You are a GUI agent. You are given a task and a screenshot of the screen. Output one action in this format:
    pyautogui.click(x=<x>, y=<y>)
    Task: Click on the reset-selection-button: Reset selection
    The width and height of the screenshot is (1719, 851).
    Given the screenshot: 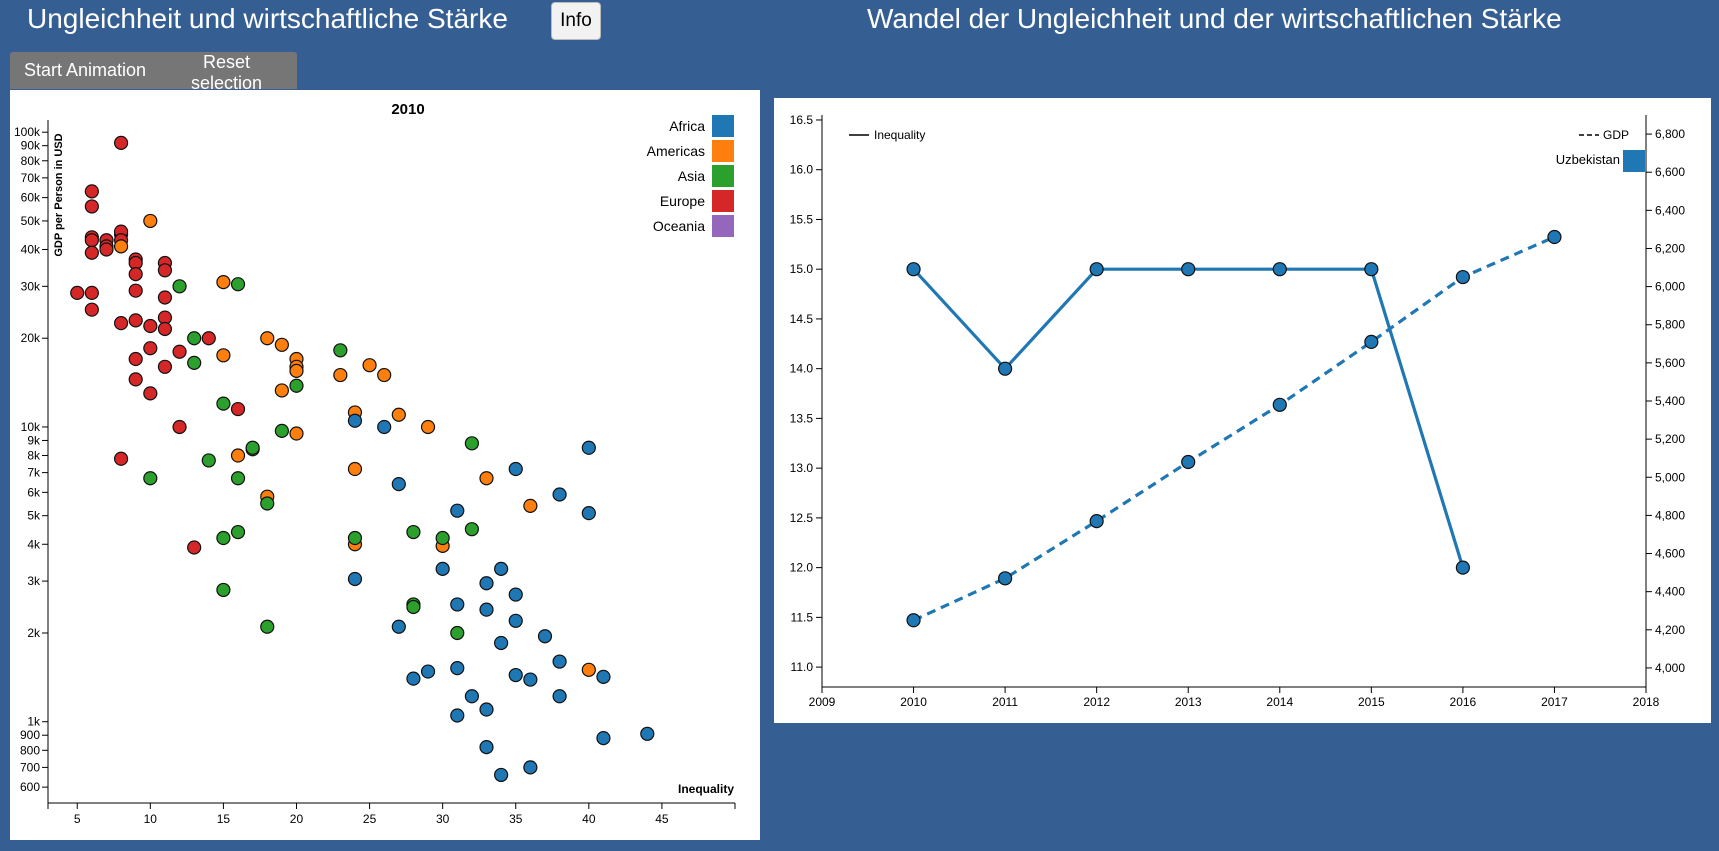 What is the action you would take?
    pyautogui.click(x=226, y=72)
    